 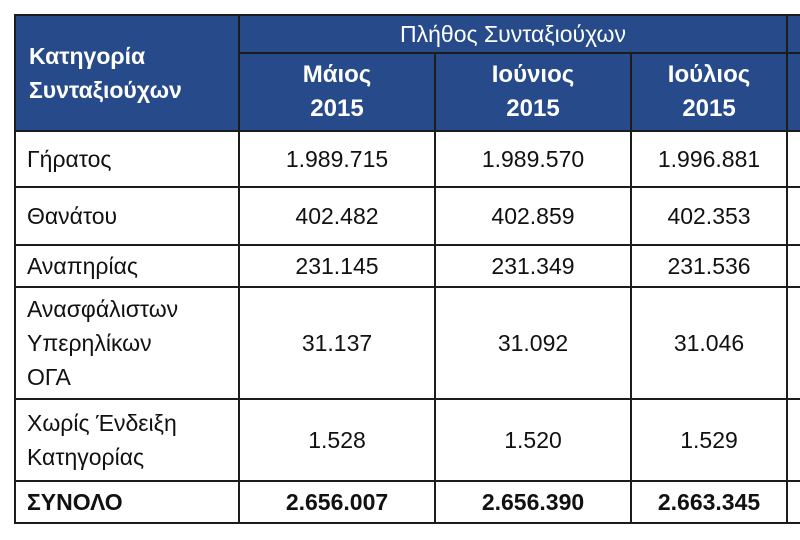 What do you see at coordinates (87, 56) in the screenshot?
I see `category-header-line-1: Κατηγορία` at bounding box center [87, 56].